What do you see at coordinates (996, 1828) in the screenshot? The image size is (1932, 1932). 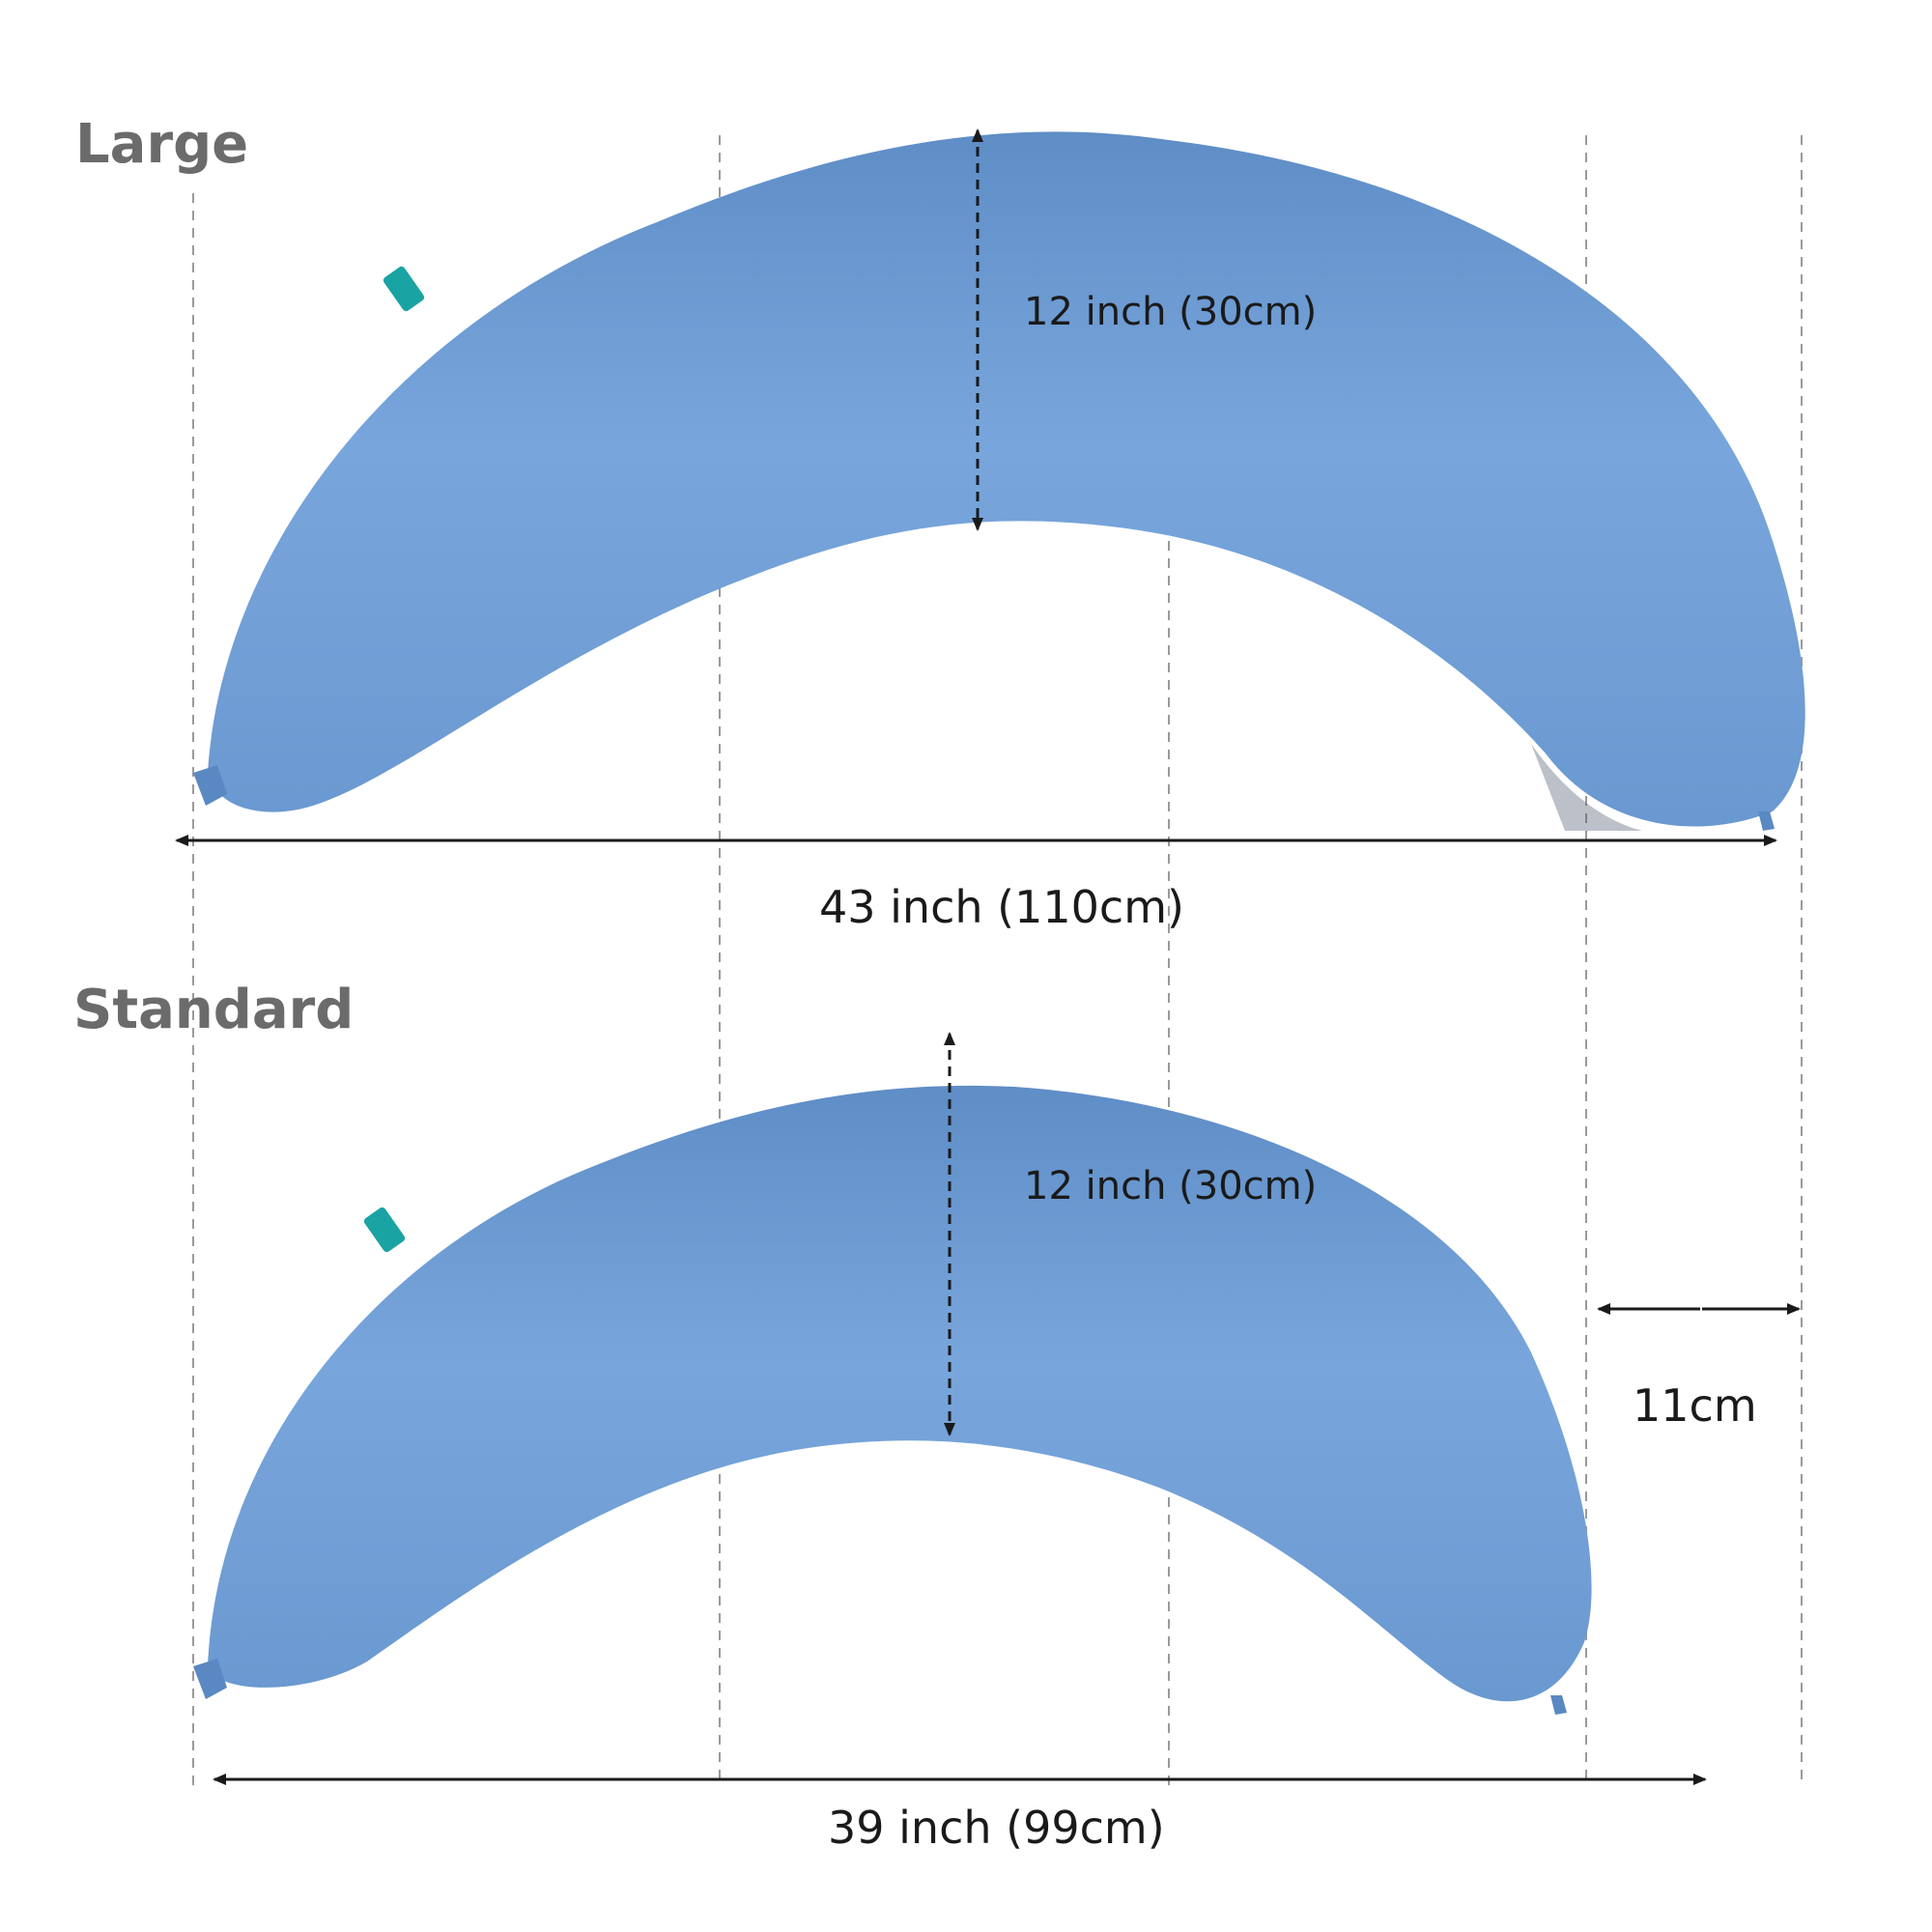 I see `standard-width-label: 39 inch (99cm)` at bounding box center [996, 1828].